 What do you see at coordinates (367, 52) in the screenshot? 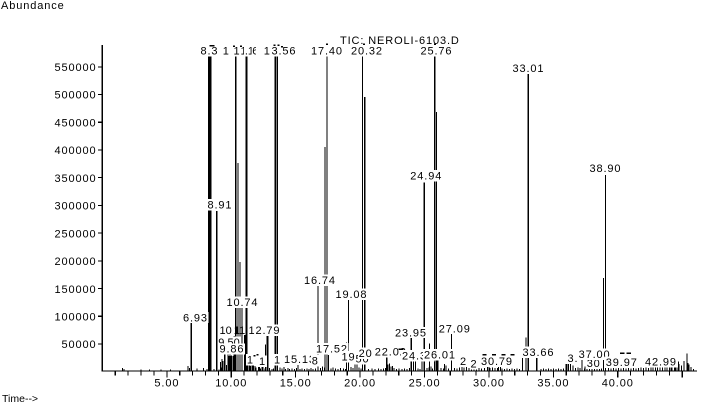
I see `svg-text: 20.32` at bounding box center [367, 52].